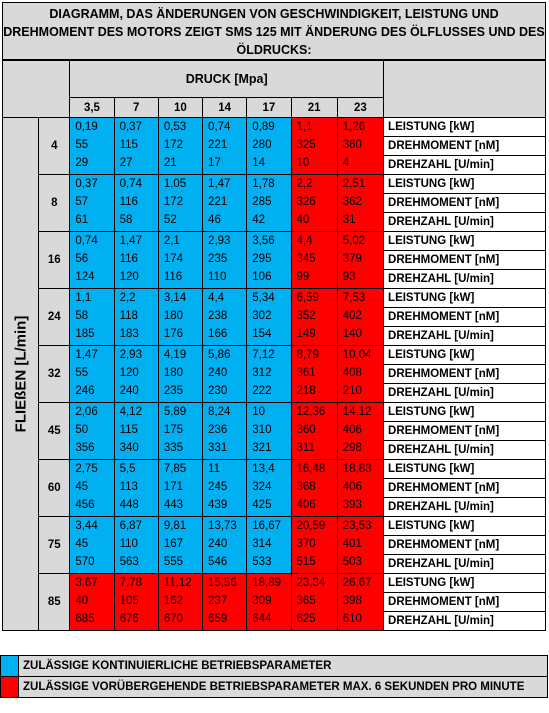  I want to click on torque-value: 50, so click(82, 430).